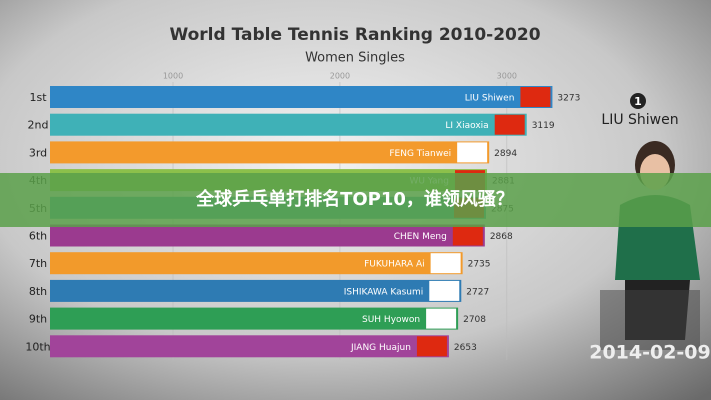  I want to click on bar-name: FUKUHARA Ai, so click(394, 265).